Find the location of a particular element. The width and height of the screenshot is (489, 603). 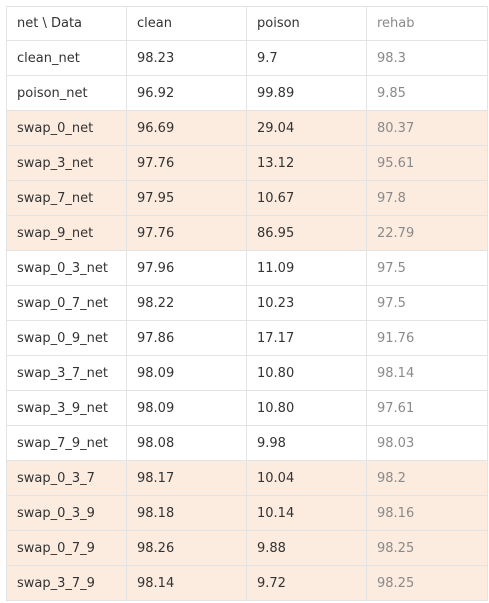

cell-rehab-value: 97.8 is located at coordinates (427, 198).